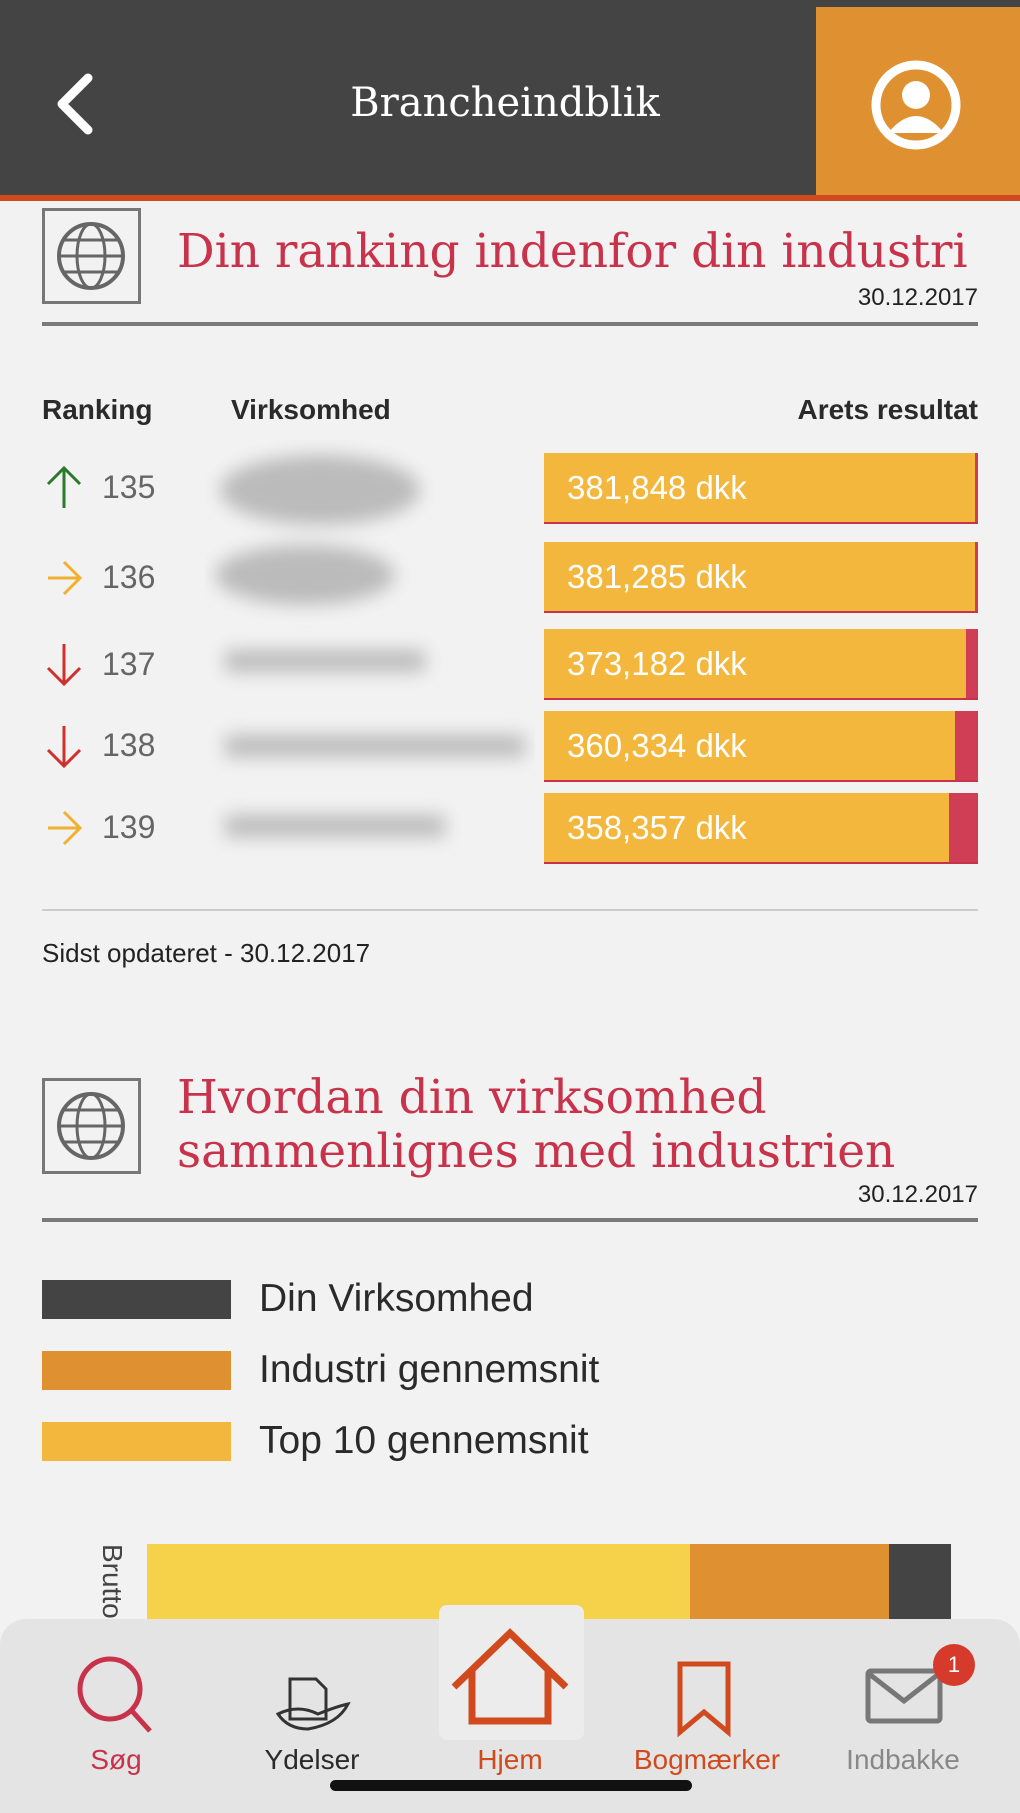 This screenshot has width=1020, height=1813. What do you see at coordinates (572, 251) in the screenshot?
I see `section-title: Din ranking indenfor din industri` at bounding box center [572, 251].